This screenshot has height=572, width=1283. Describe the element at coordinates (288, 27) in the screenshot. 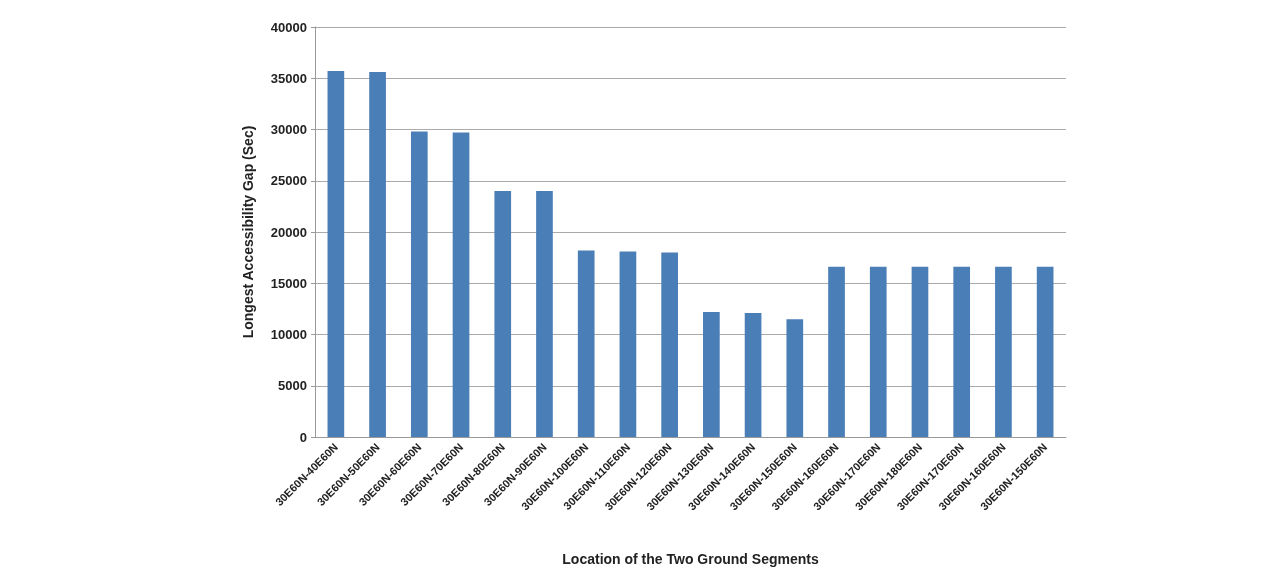

I see `y-tick-label: 40000` at that location.